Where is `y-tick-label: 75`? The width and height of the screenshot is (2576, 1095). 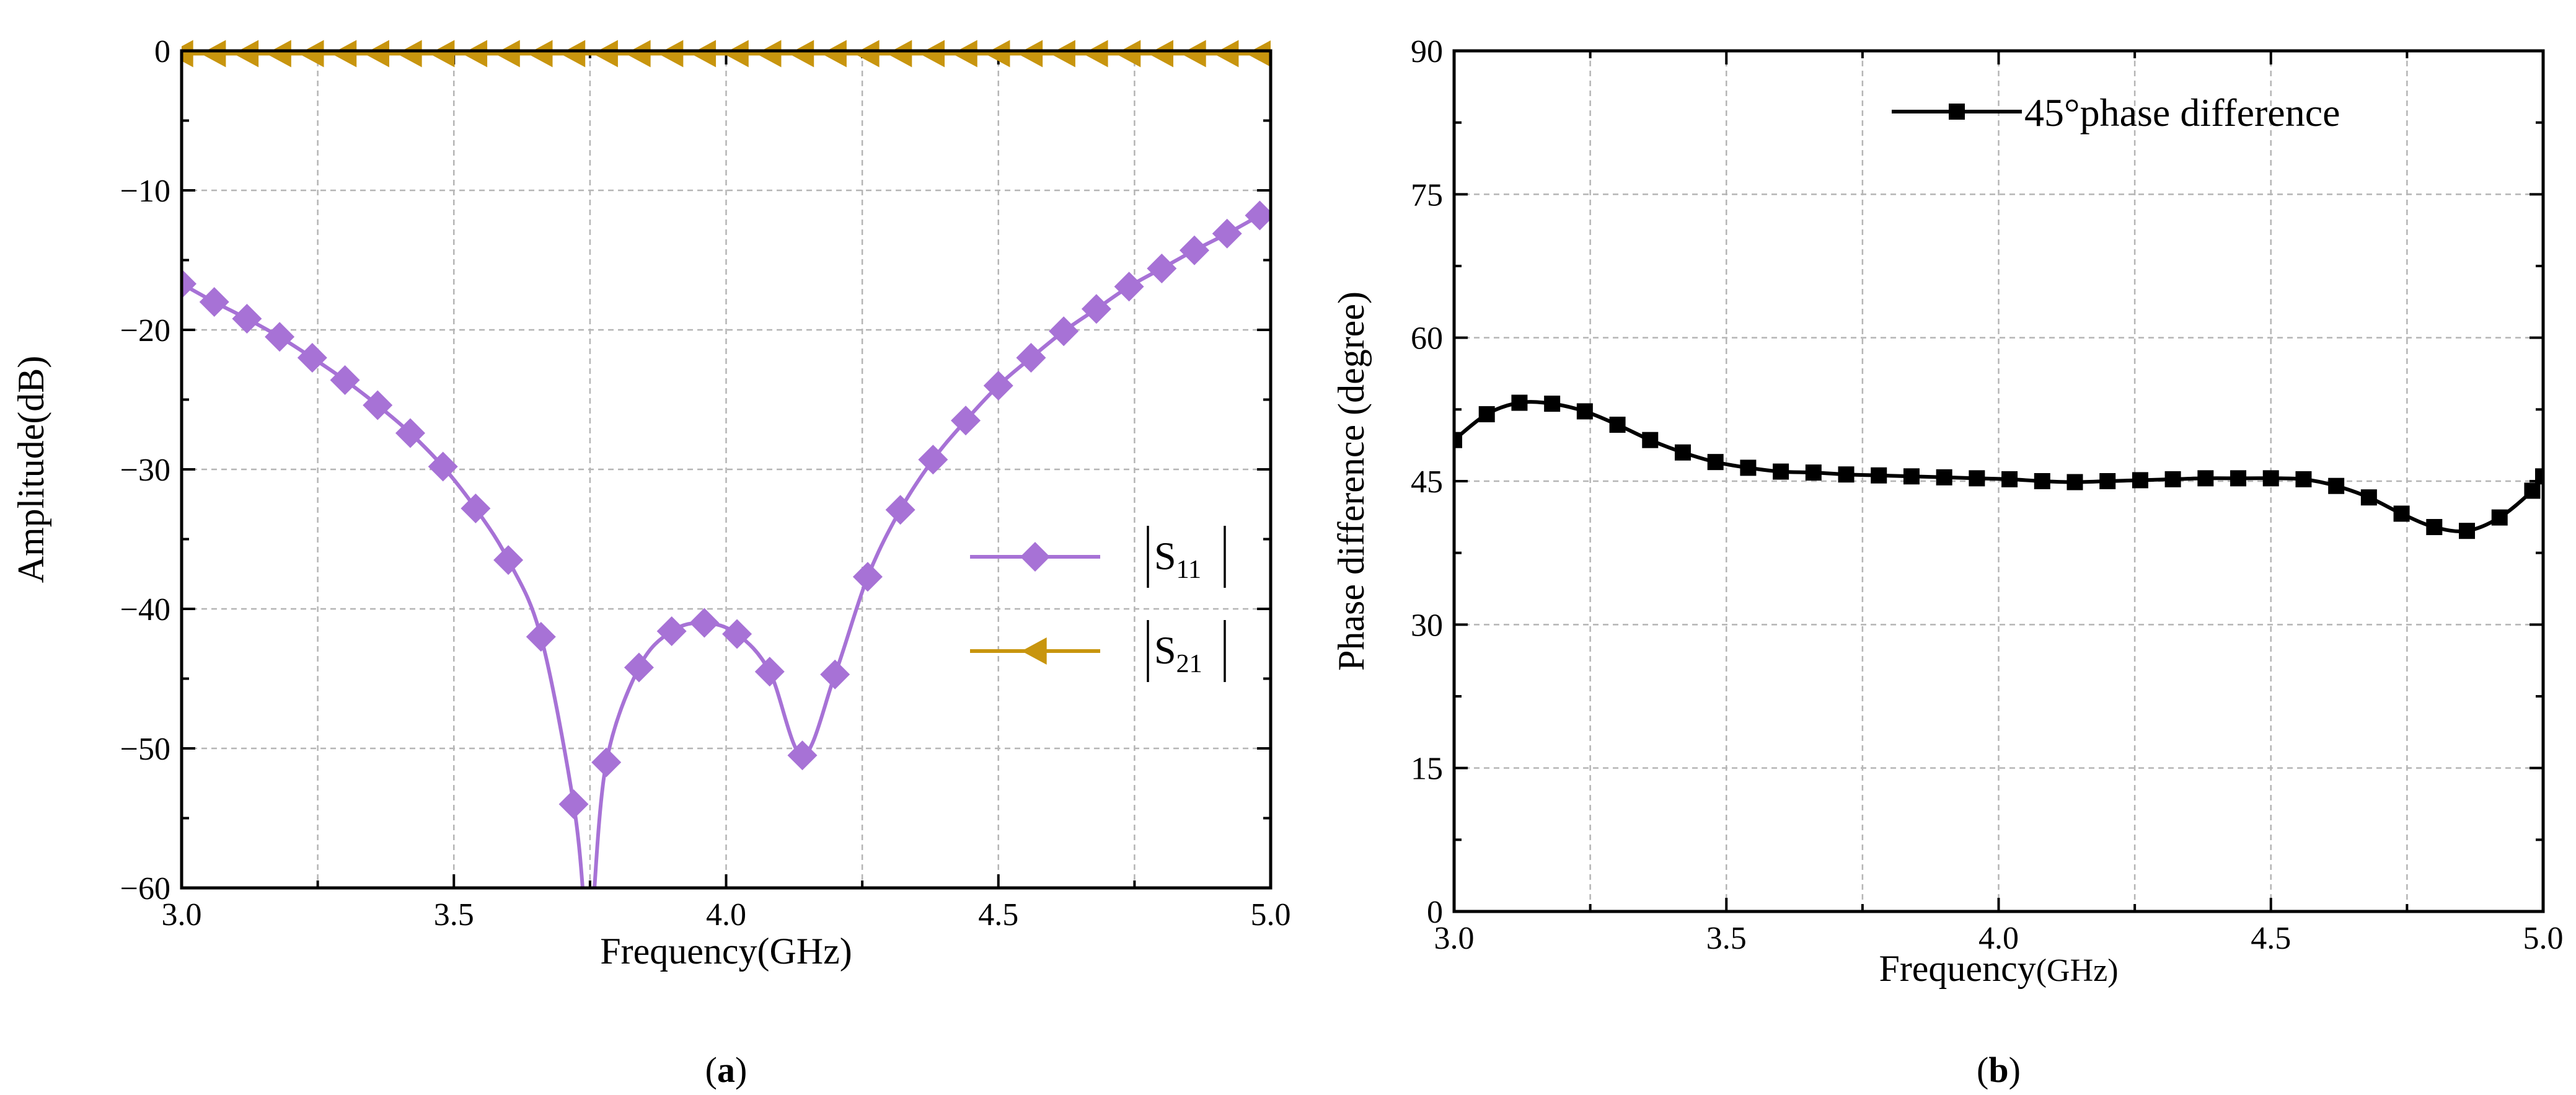 y-tick-label: 75 is located at coordinates (1427, 195).